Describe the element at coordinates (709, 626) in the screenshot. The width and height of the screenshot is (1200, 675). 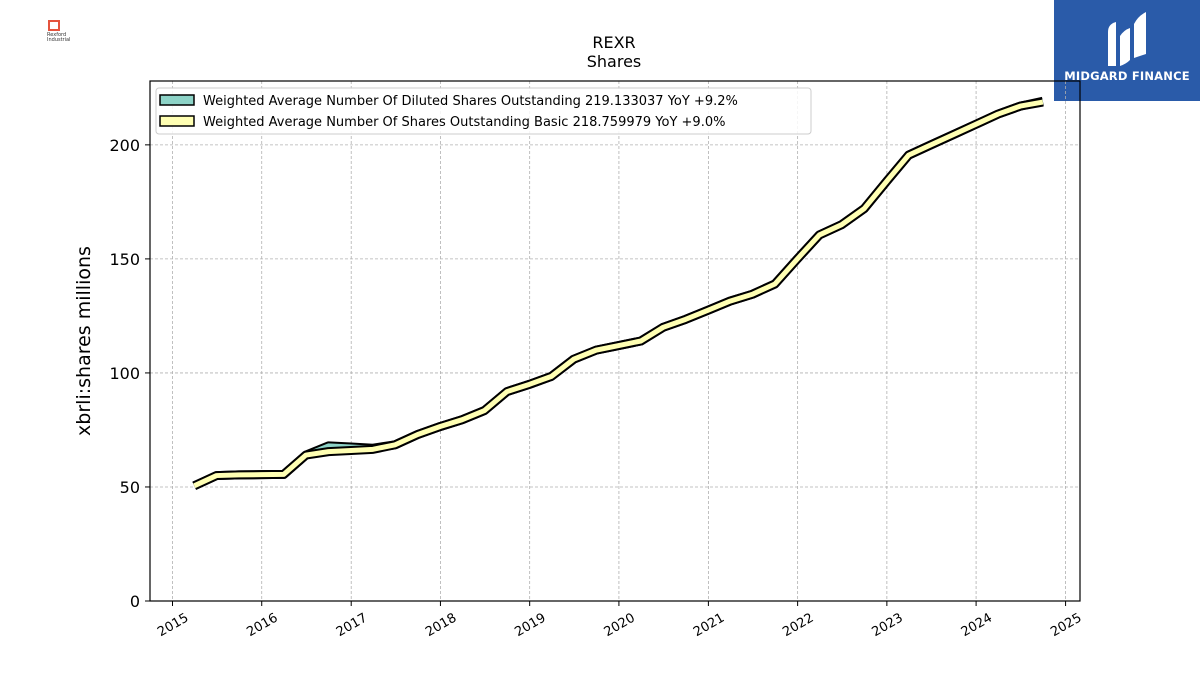
I see `x-tick-label: 2021` at that location.